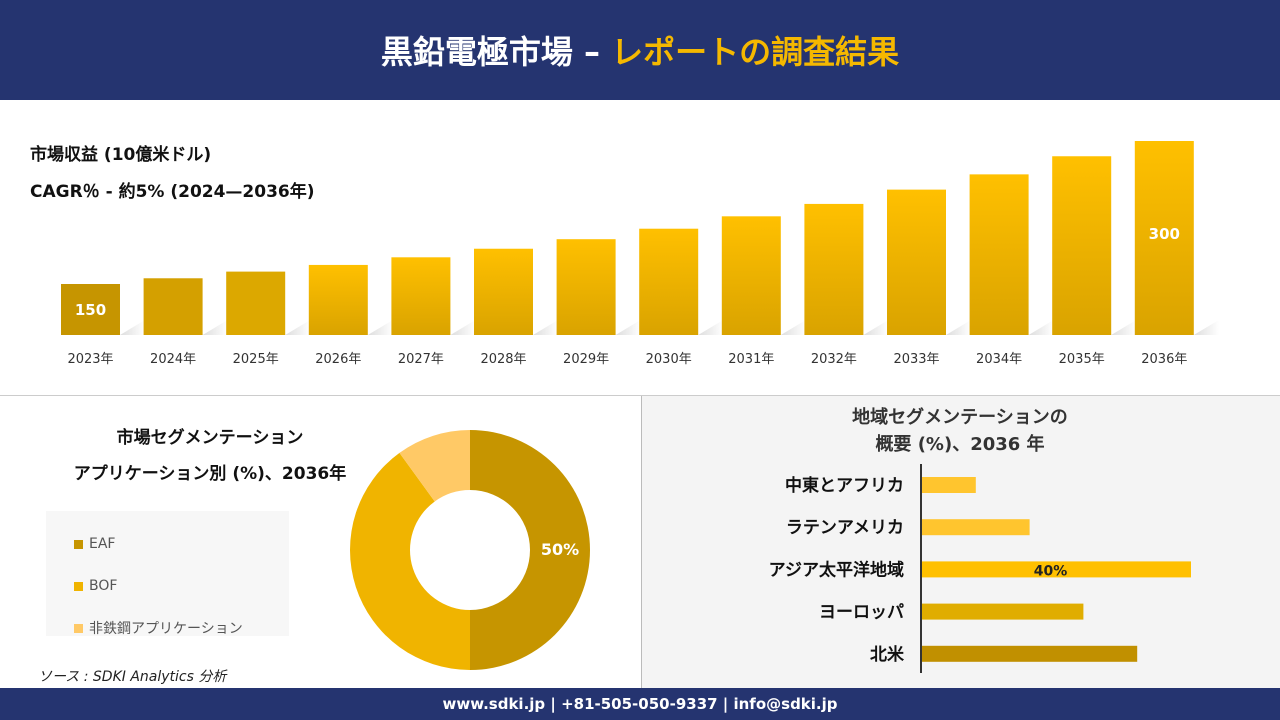 This screenshot has height=720, width=1280. Describe the element at coordinates (999, 359) in the screenshot. I see `x-tick-label: 2034年` at that location.